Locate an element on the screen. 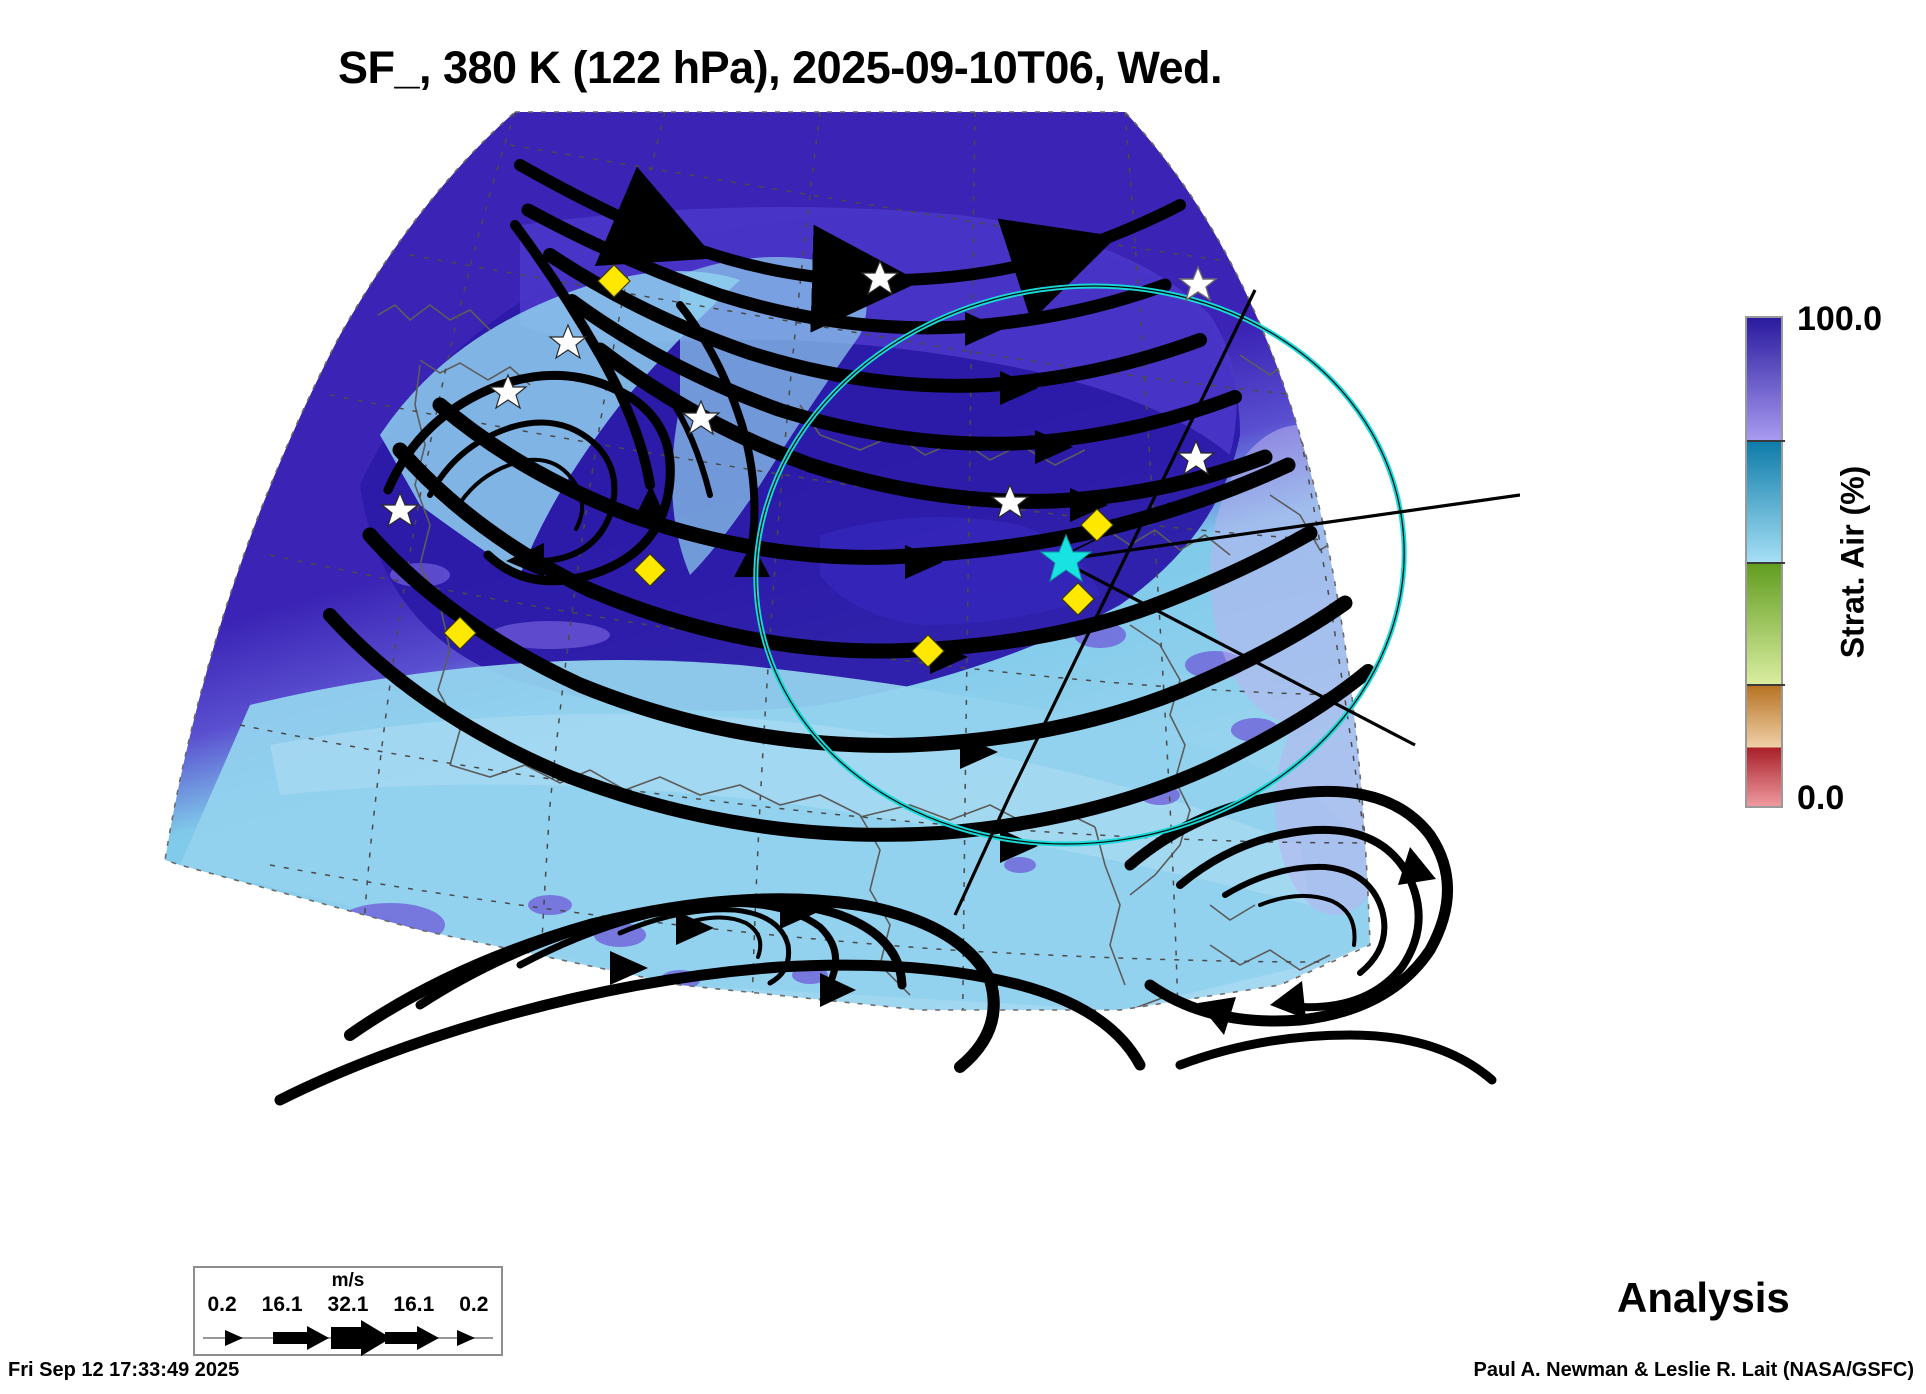 The width and height of the screenshot is (1926, 1394). station-markers is located at coordinates (799, 463).